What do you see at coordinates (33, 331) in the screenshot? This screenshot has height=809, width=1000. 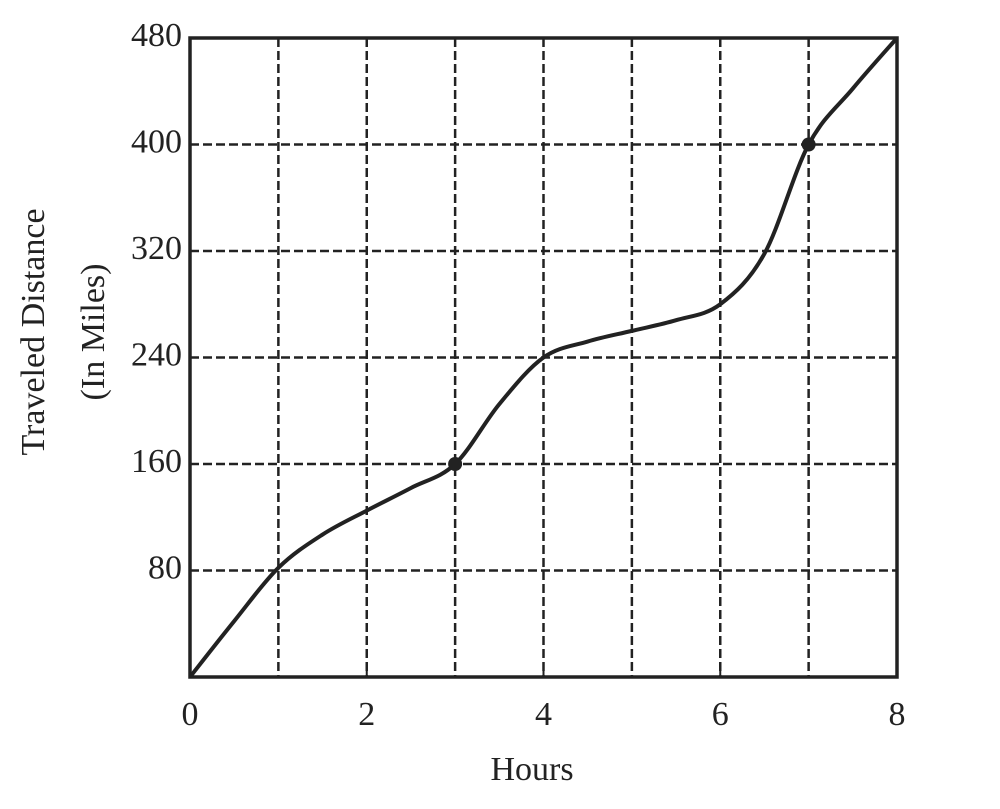 I see `y-axis-label: Traveled Distance` at bounding box center [33, 331].